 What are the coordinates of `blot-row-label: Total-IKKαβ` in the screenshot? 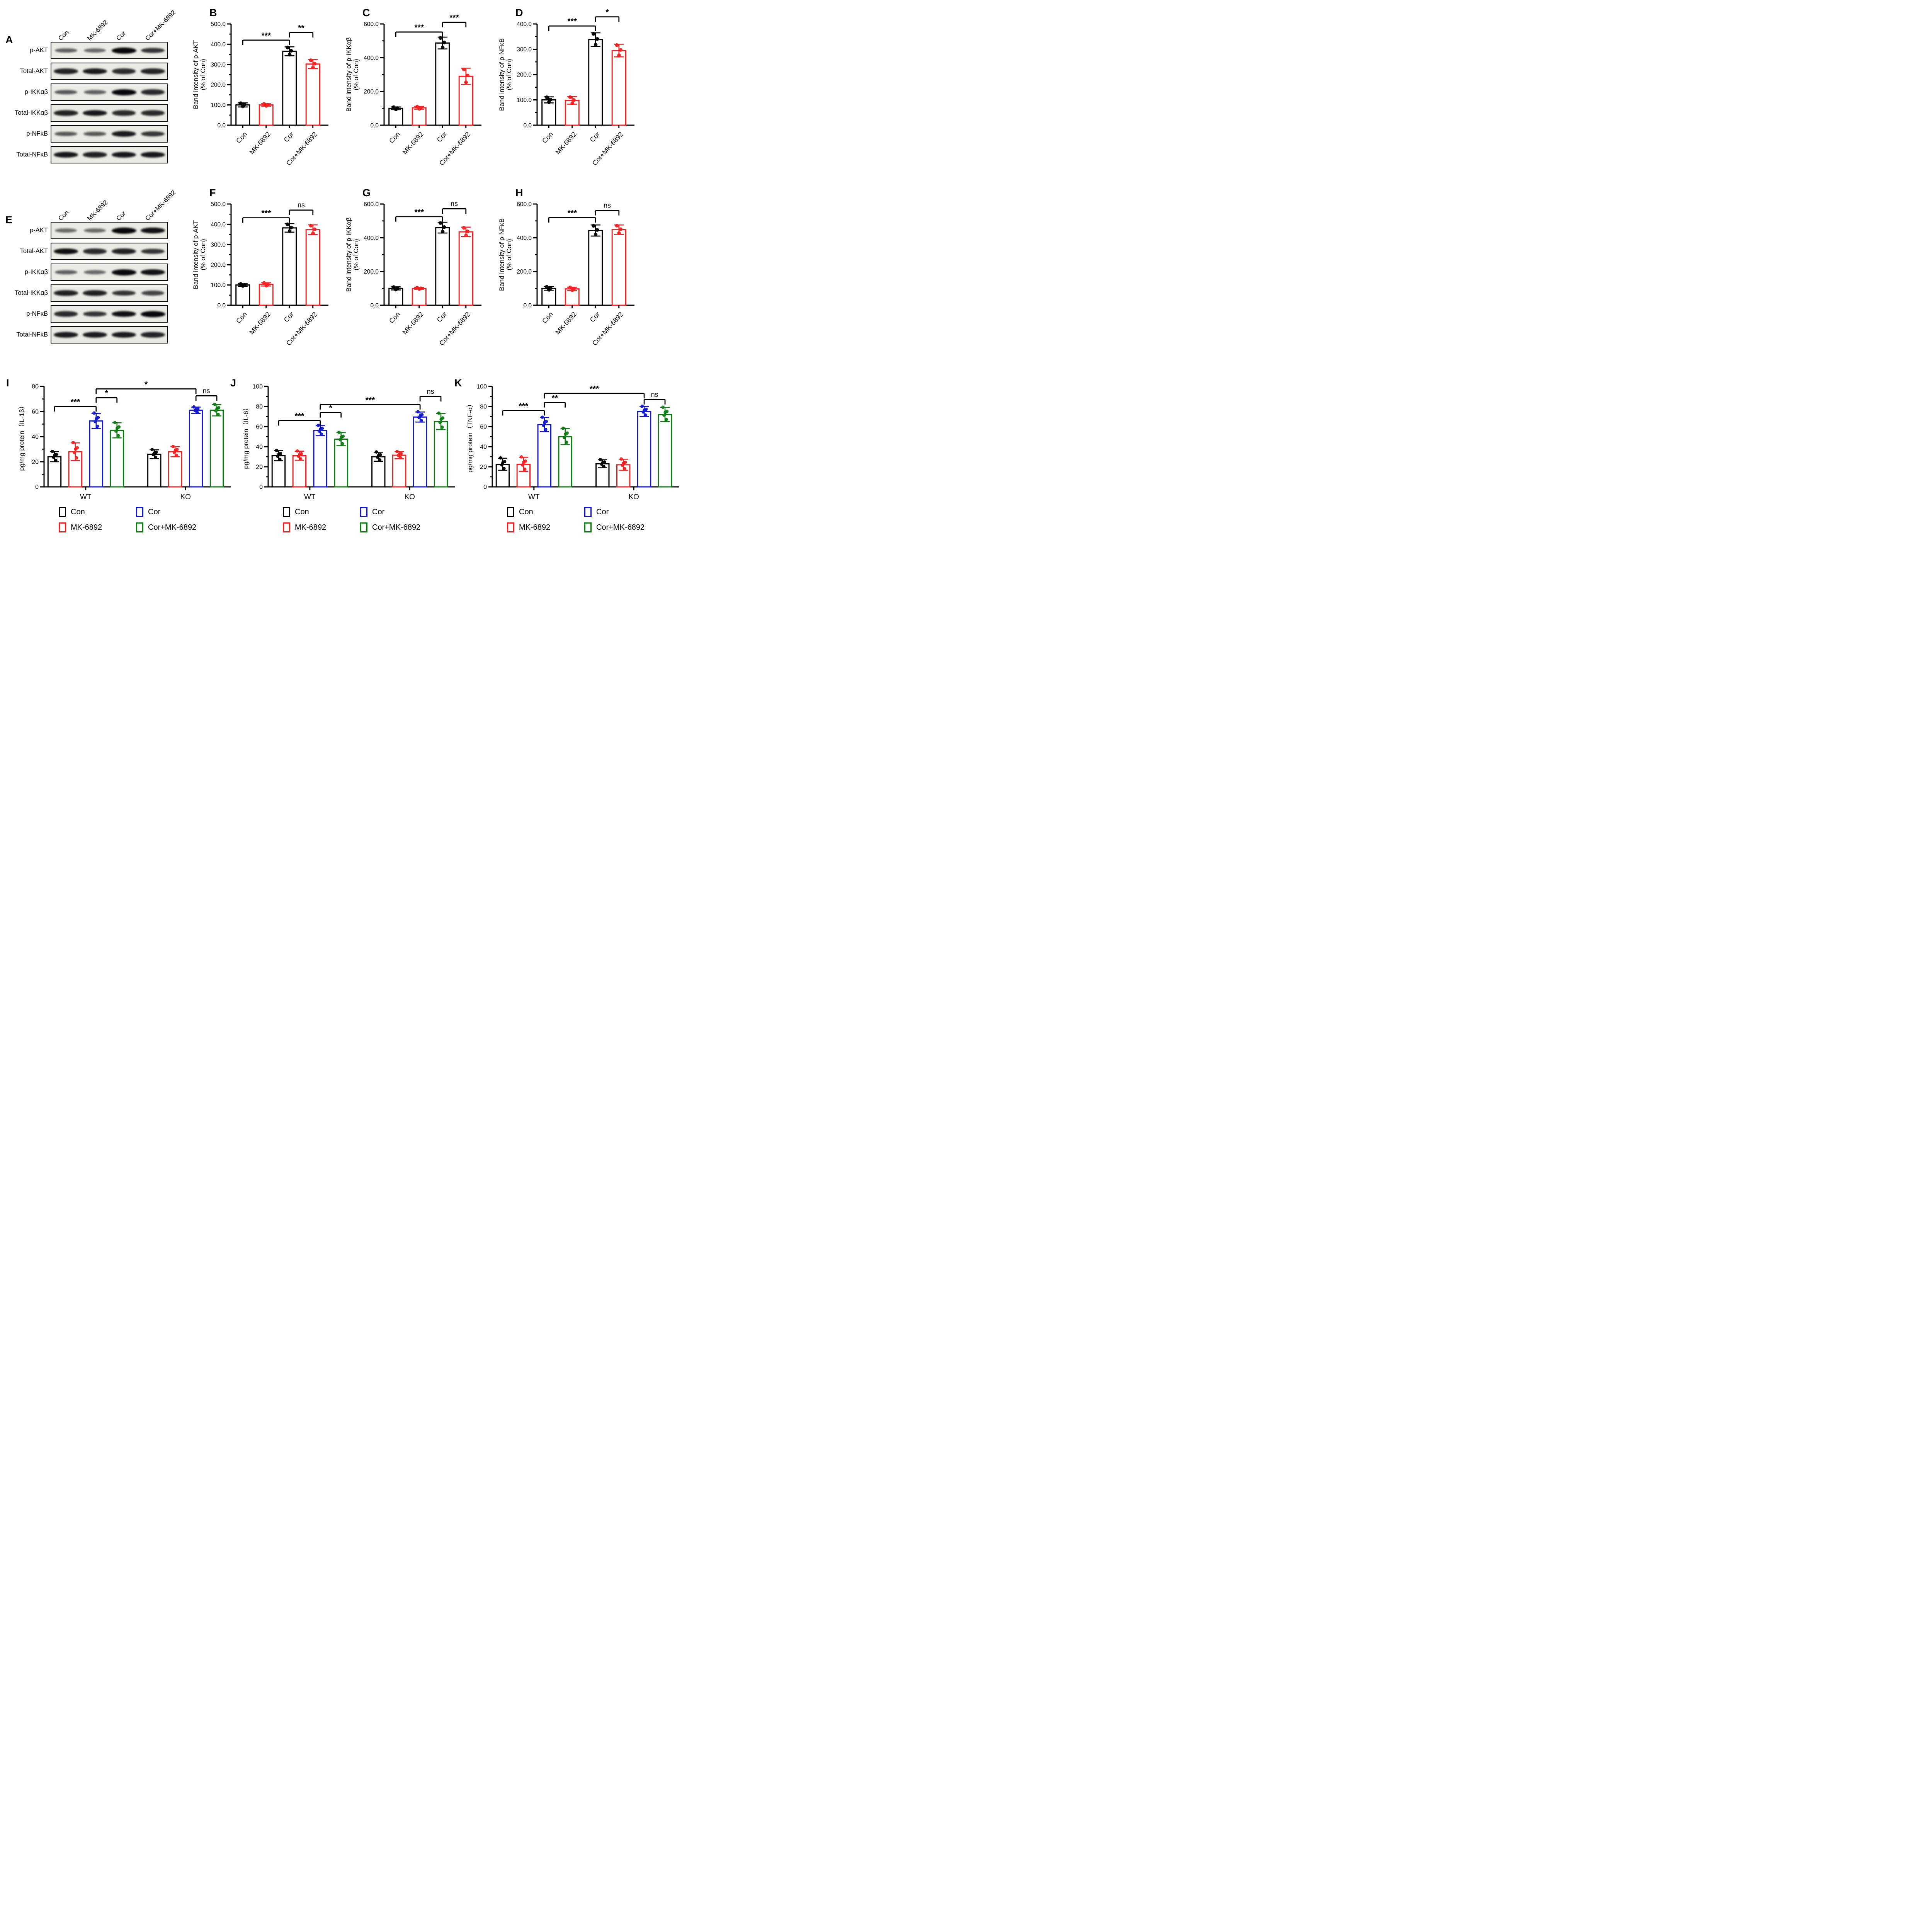 It's located at (31, 112).